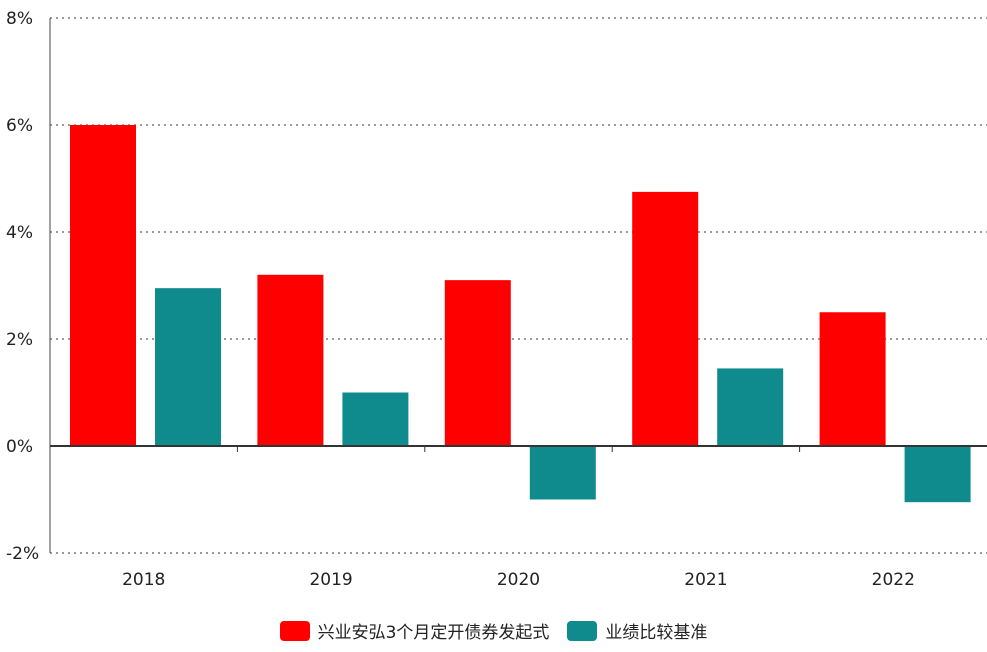  I want to click on x-tick-label: 2018, so click(143, 580).